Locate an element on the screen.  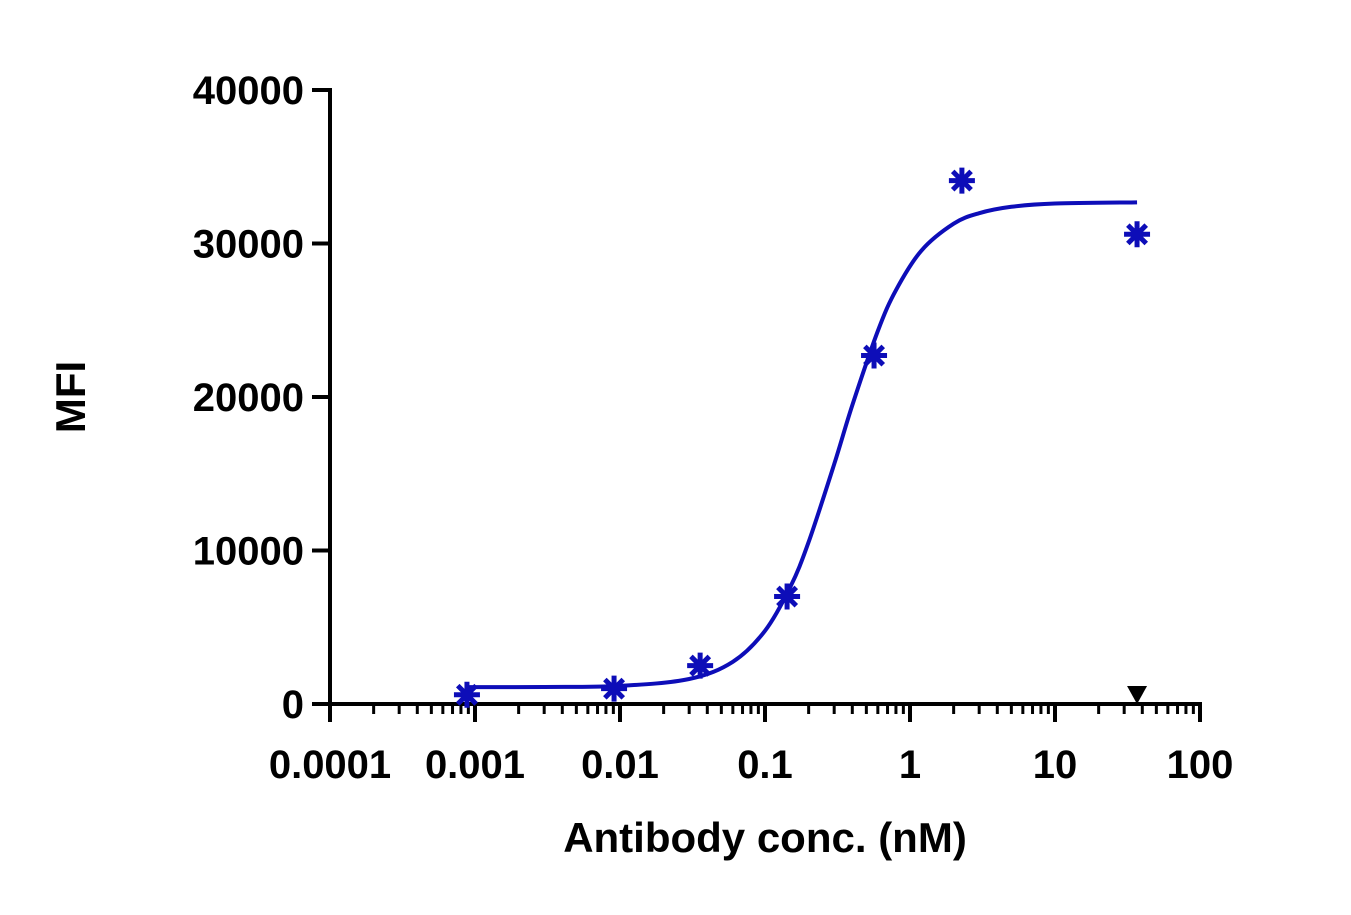
x-tick-label: 0.01 is located at coordinates (620, 765).